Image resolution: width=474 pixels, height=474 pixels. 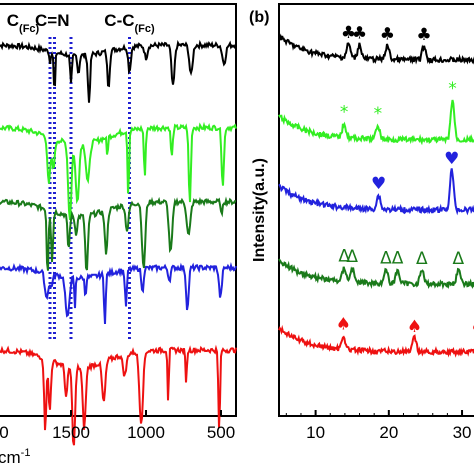 What do you see at coordinates (259, 17) in the screenshot?
I see `panel-b-label: (b)` at bounding box center [259, 17].